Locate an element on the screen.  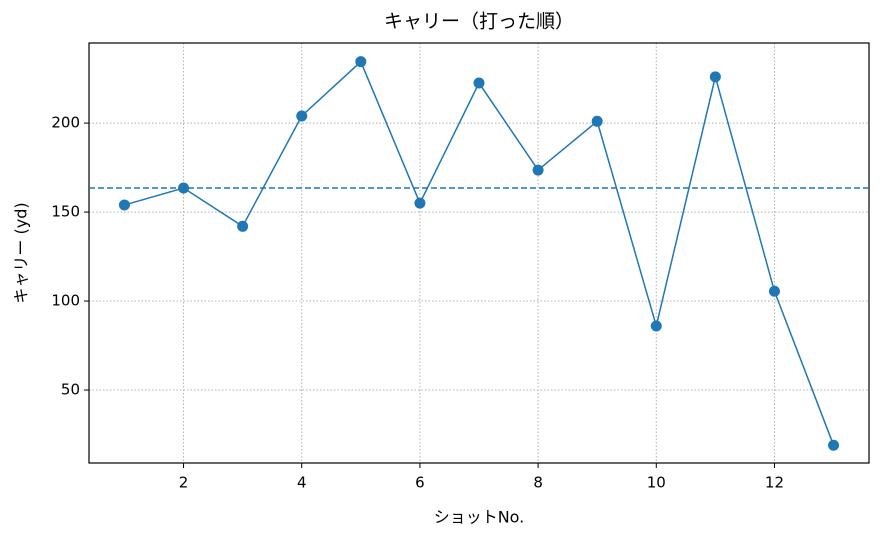
x-tick-label: 4 is located at coordinates (302, 483).